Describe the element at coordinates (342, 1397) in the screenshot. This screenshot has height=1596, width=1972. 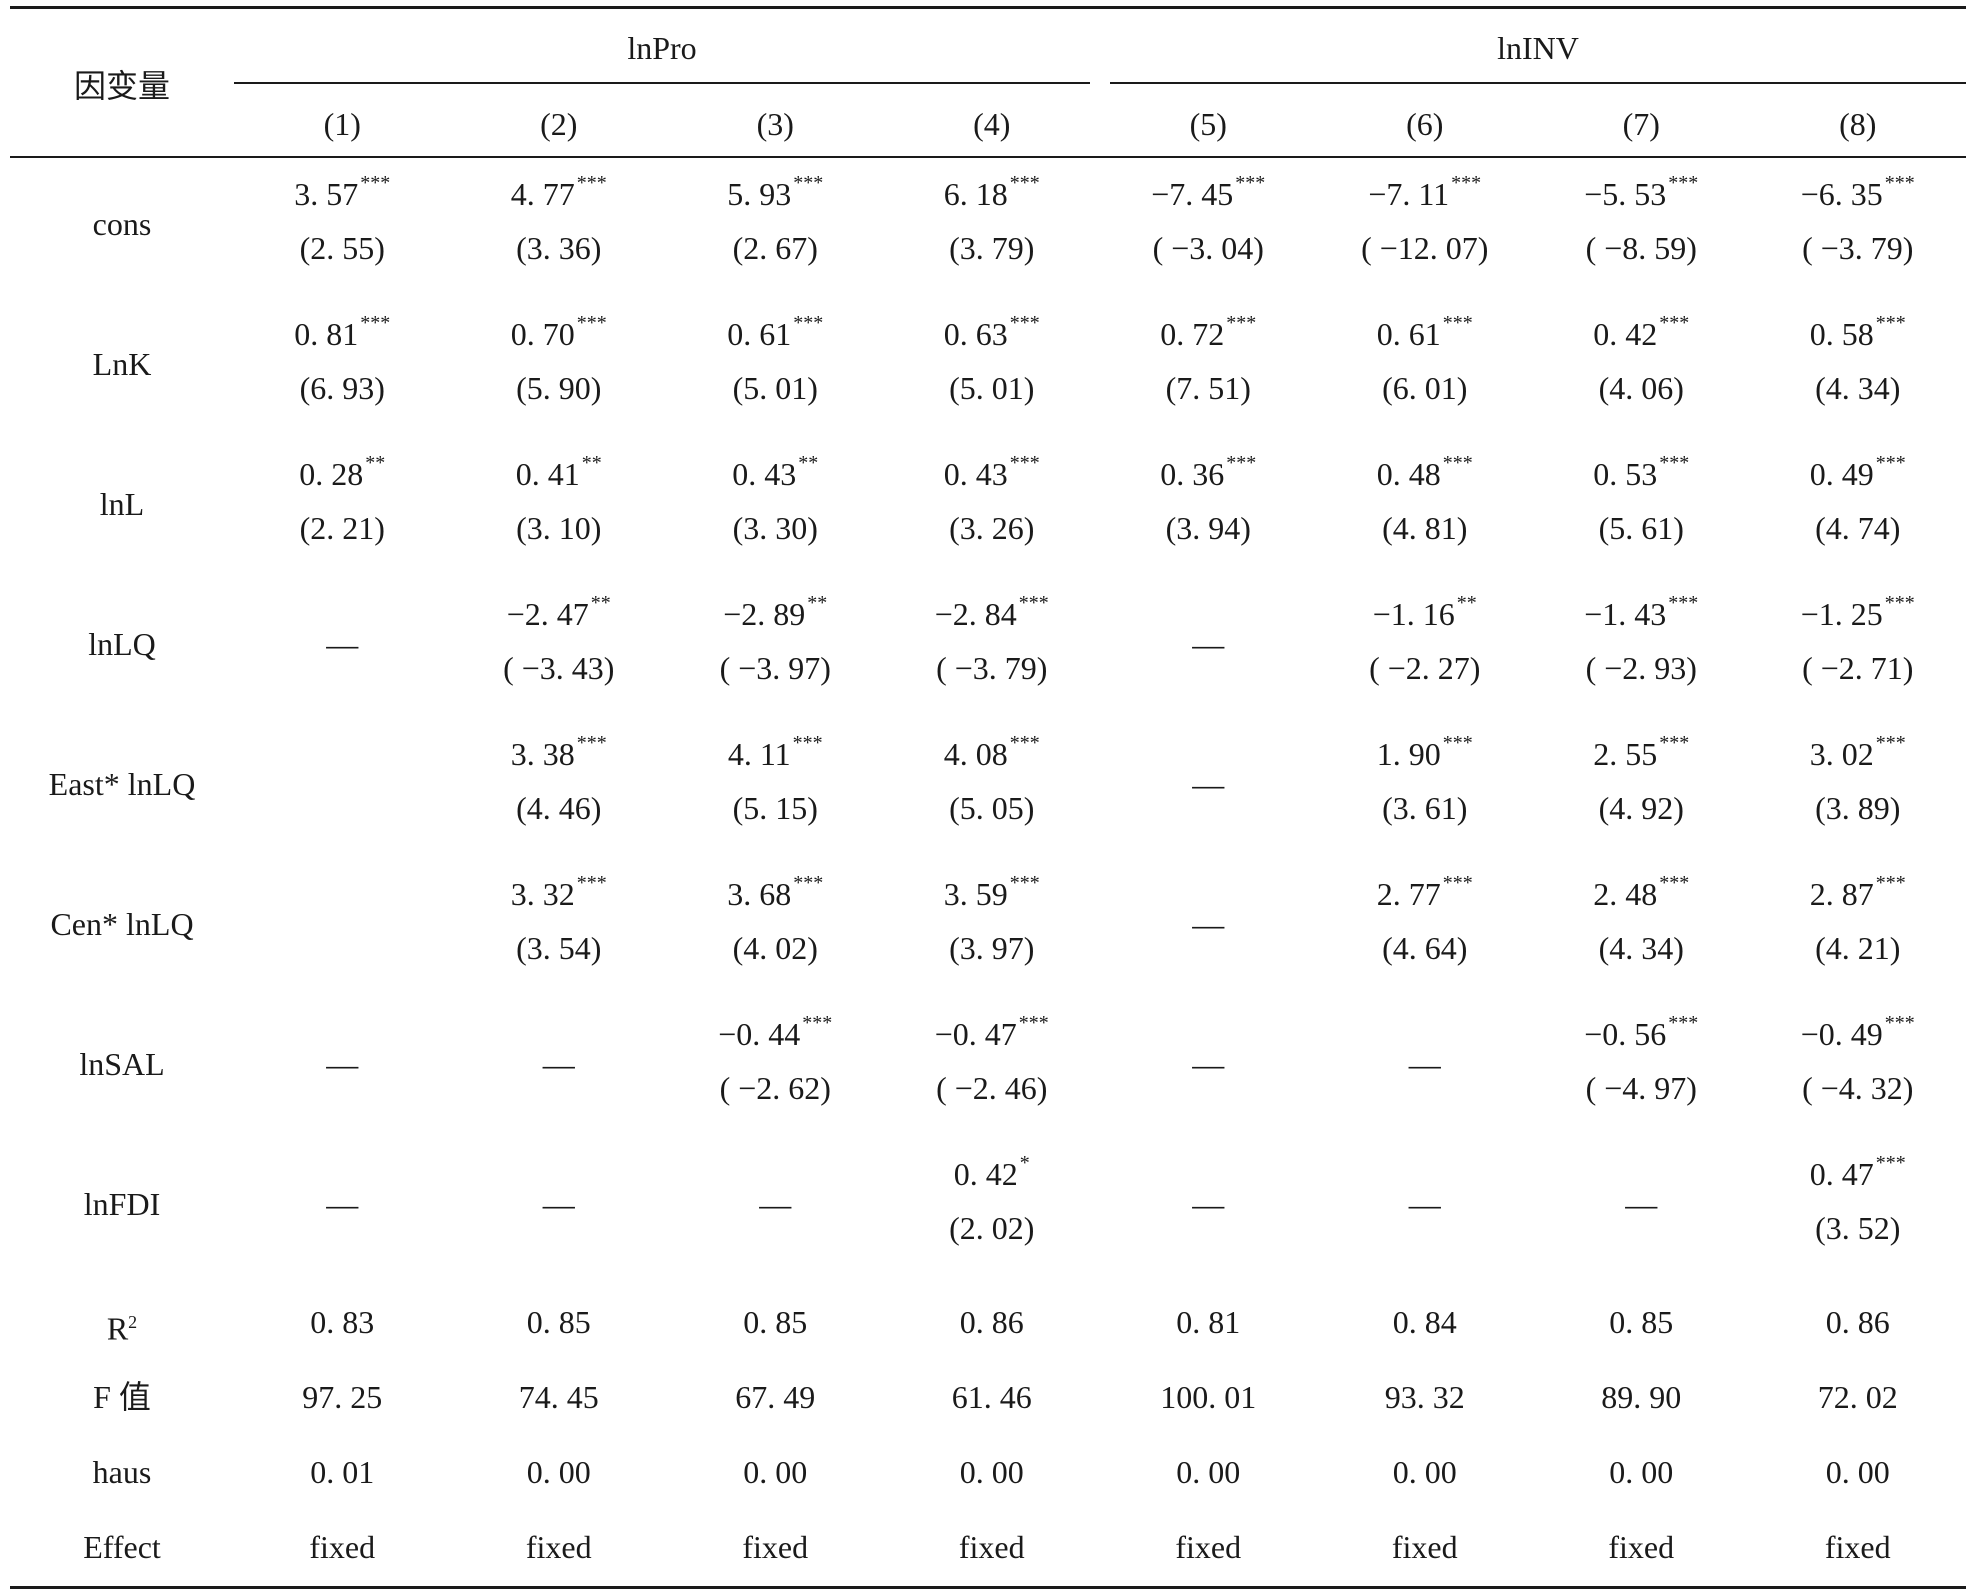
I see `stat-value: 97. 25` at that location.